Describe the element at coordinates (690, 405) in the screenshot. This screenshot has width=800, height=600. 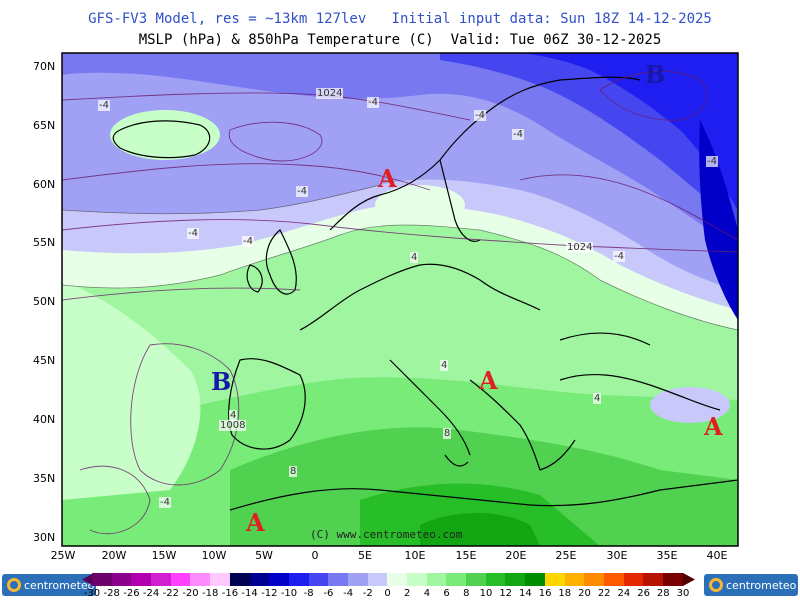
I see `temp-pocket-eastmed` at that location.